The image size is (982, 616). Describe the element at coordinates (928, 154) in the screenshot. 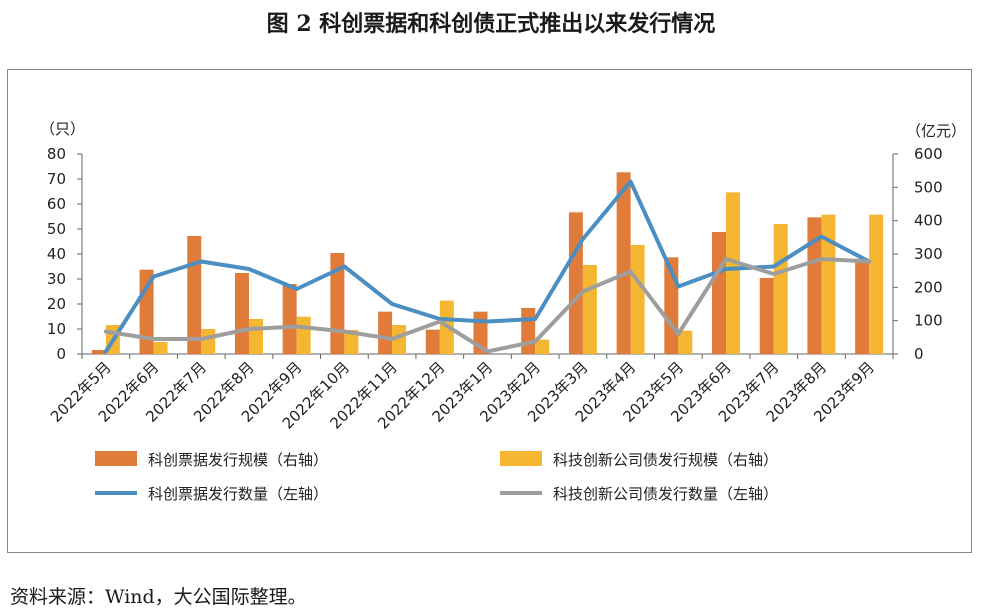

I see `right-tick-label: 600` at that location.